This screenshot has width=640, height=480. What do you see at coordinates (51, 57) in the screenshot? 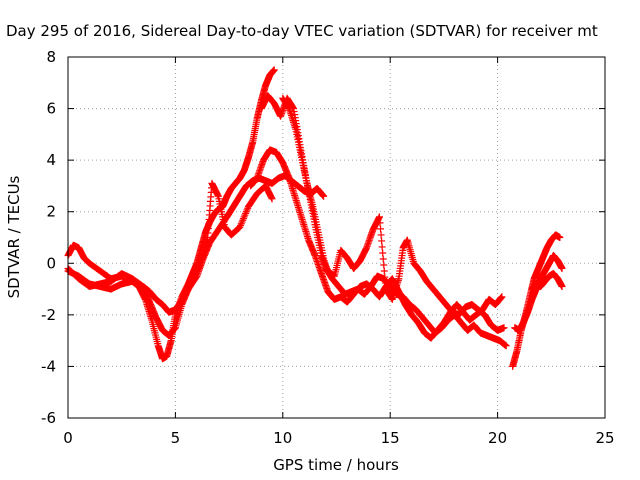
I see `y-tick-label: 8` at bounding box center [51, 57].